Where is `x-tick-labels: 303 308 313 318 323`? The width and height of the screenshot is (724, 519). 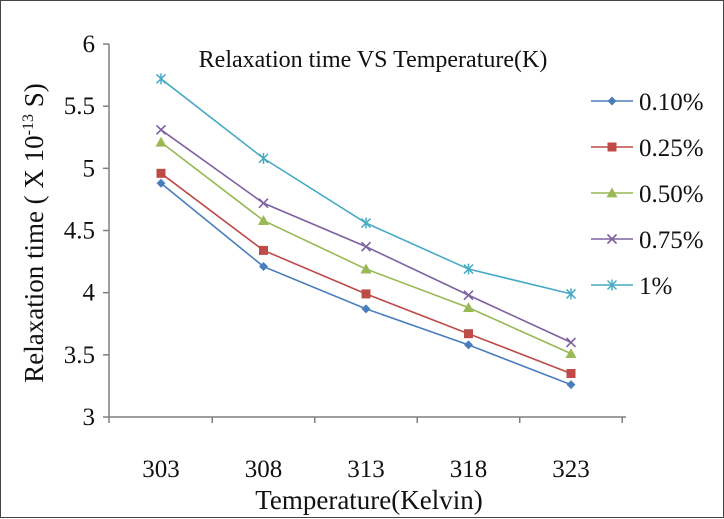 x-tick-labels: 303 308 313 318 323 is located at coordinates (366, 469).